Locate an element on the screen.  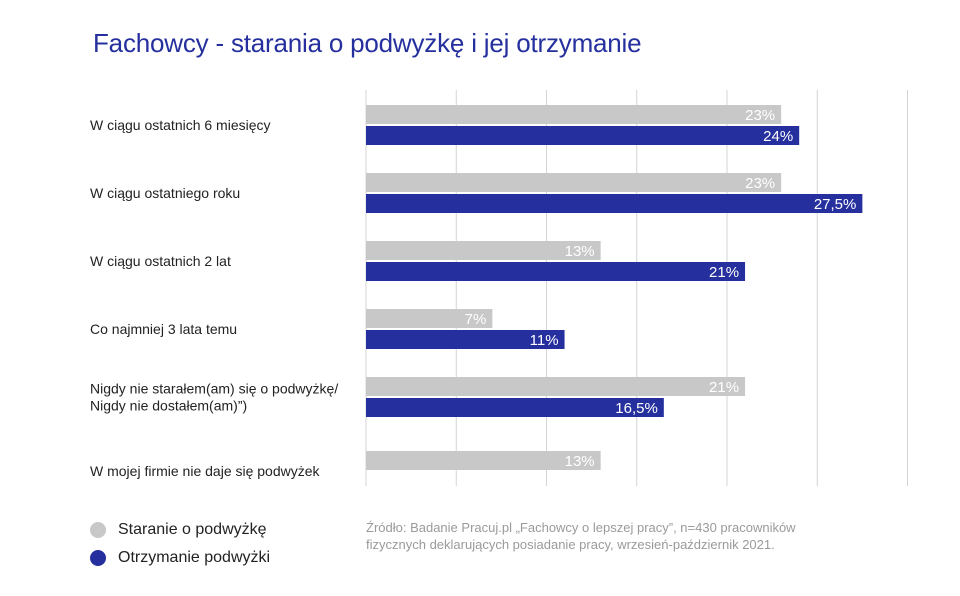
data-label: 27,5% is located at coordinates (835, 204).